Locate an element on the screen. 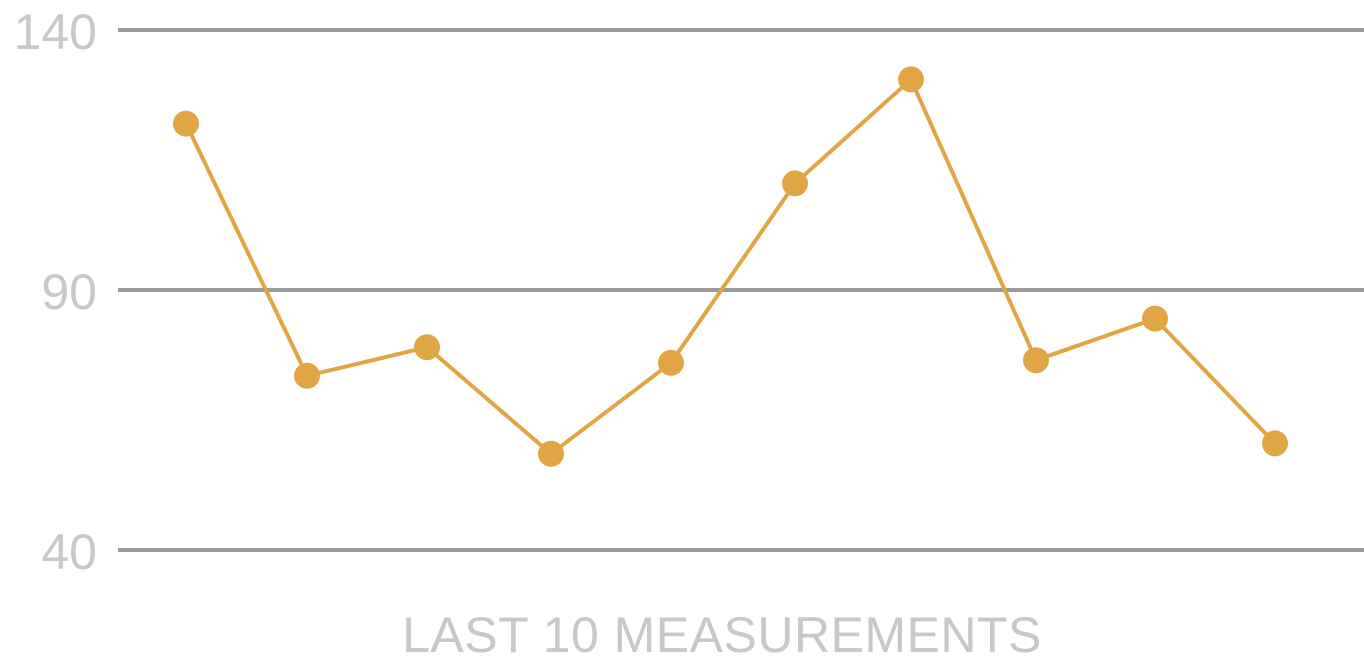 The image size is (1364, 670). y-axis-ticks: 40 90 140 is located at coordinates (55, 292).